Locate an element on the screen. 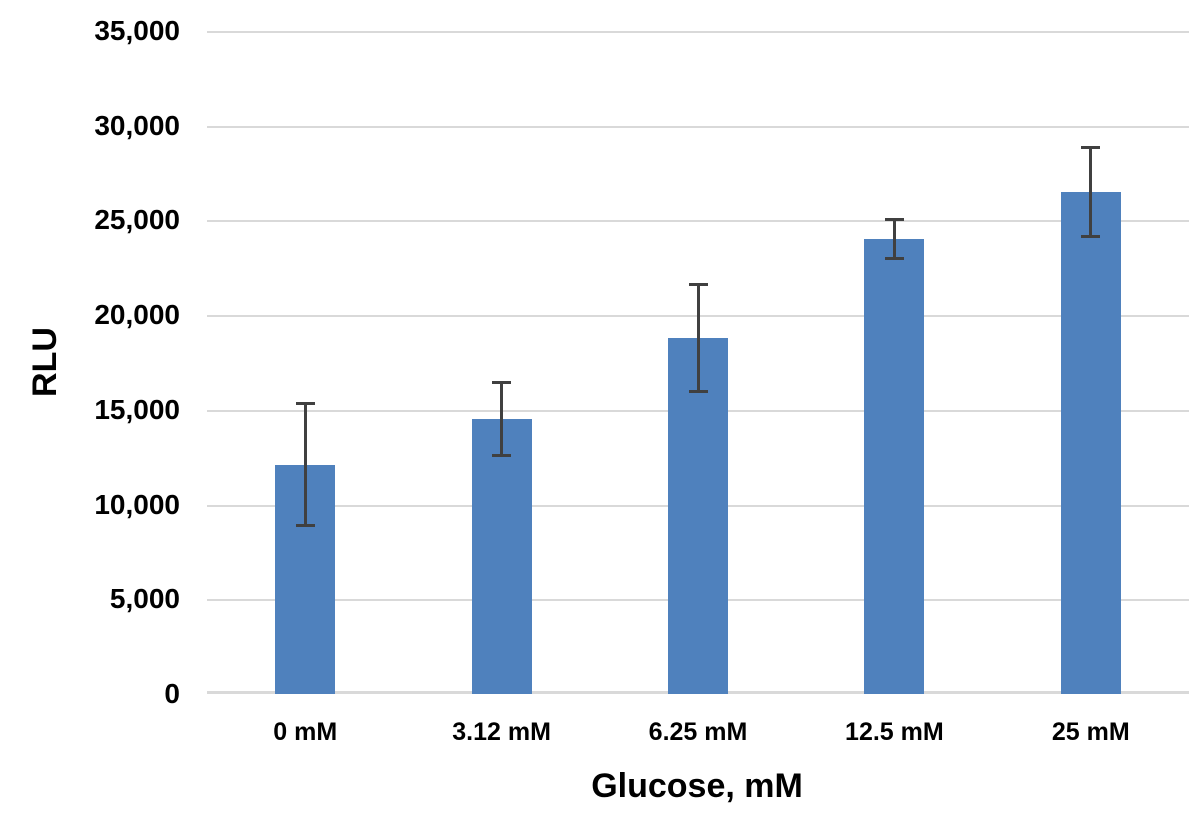  x-tick-label: 3.12 mM is located at coordinates (501, 732).